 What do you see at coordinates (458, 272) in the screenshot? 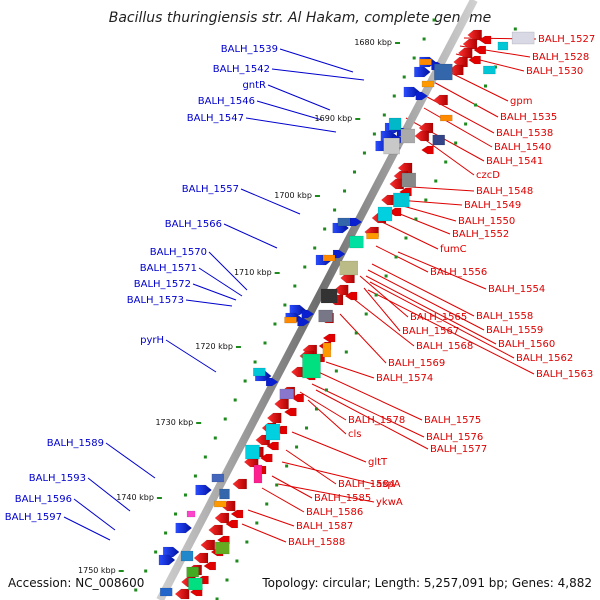
I see `reverse-gene-label: BALH_1556` at bounding box center [458, 272].